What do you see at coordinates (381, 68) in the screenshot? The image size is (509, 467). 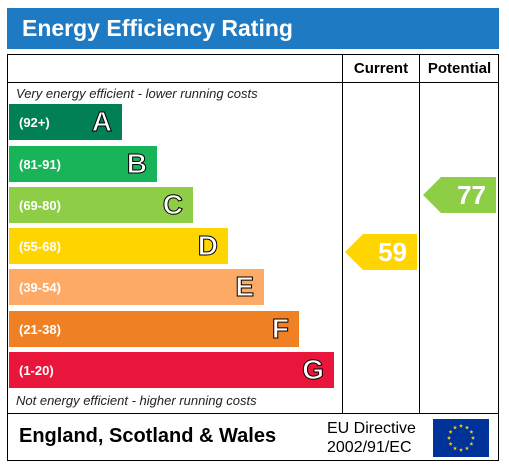 I see `column-header-current: Current` at bounding box center [381, 68].